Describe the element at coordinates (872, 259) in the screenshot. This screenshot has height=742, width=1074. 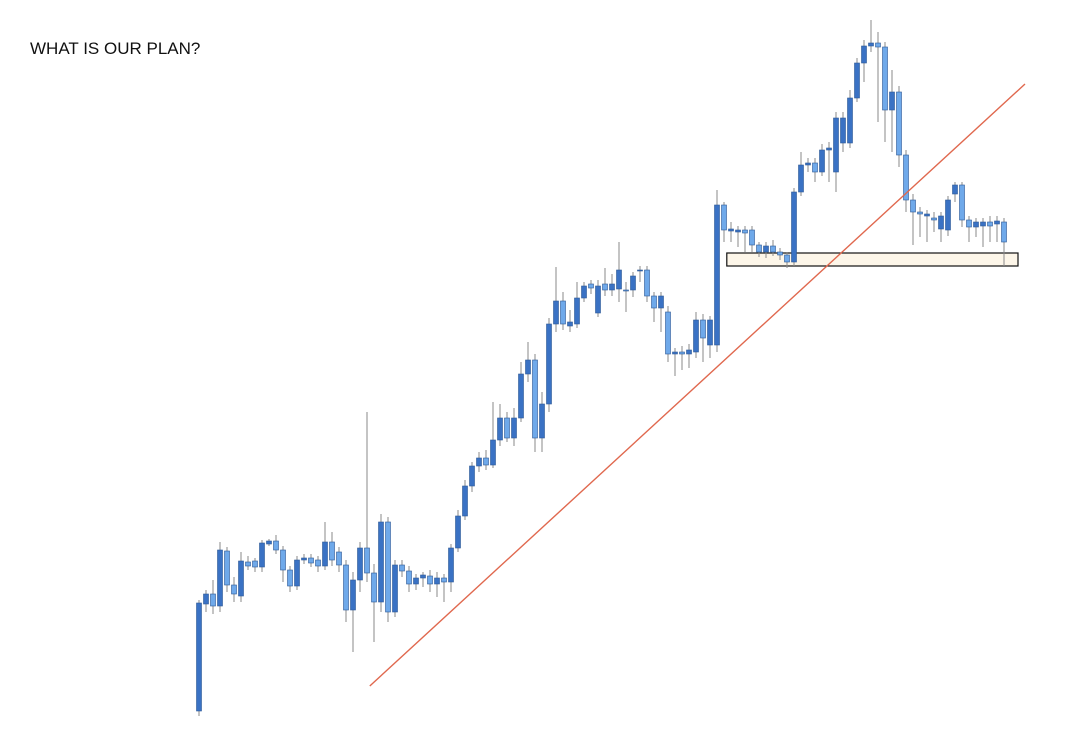
I see `support-zone` at that location.